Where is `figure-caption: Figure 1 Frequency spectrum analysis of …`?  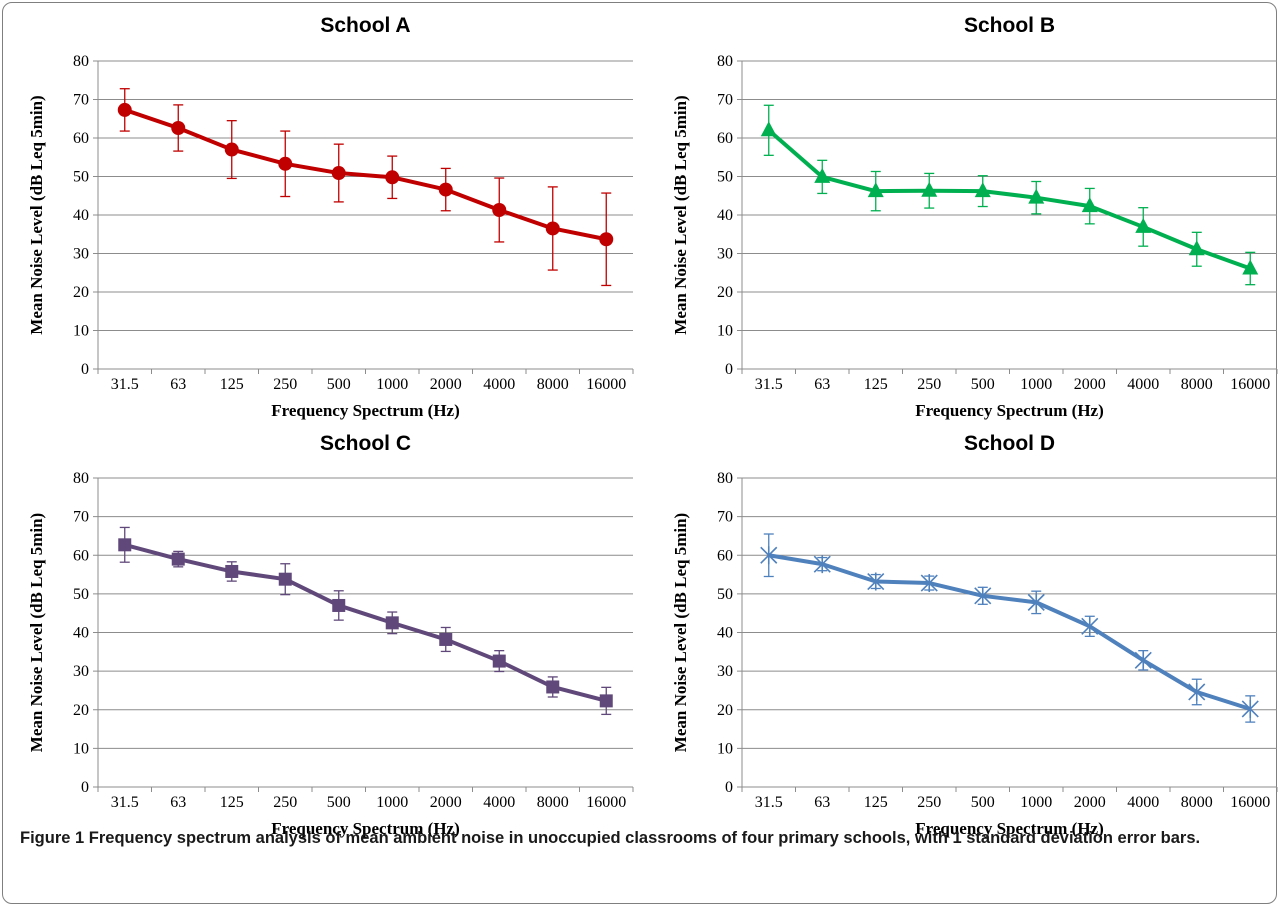
figure-caption: Figure 1 Frequency spectrum analysis of … is located at coordinates (630, 838).